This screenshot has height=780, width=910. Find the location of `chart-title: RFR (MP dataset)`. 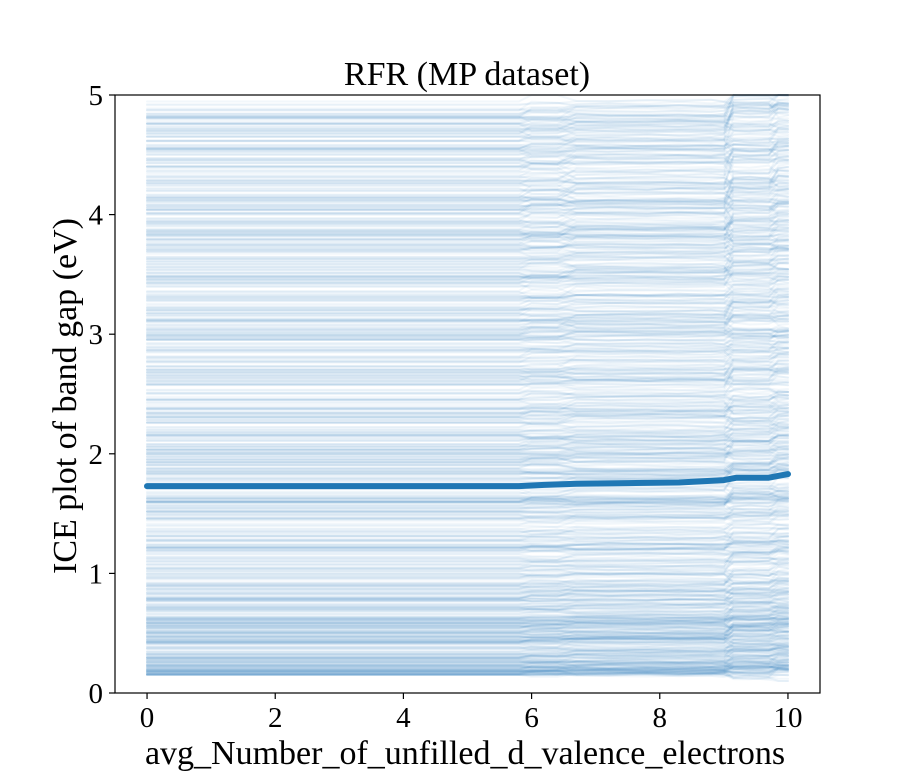

chart-title: RFR (MP dataset) is located at coordinates (467, 74).